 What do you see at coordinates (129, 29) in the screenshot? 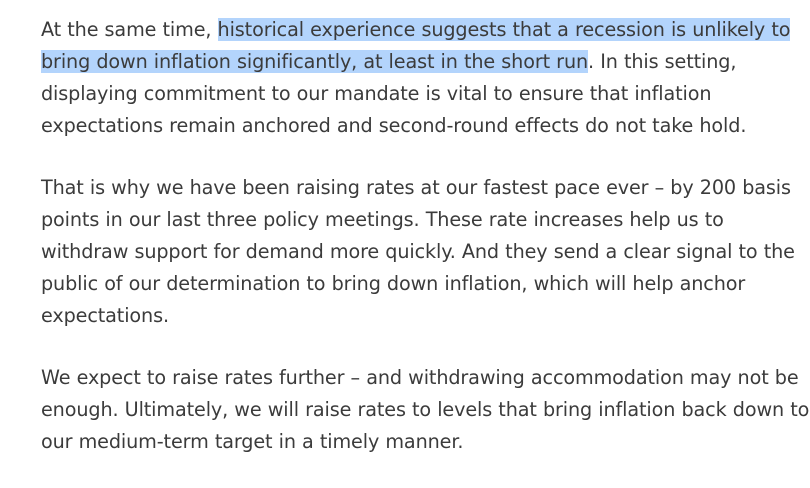
I see `paragraph-1-lead-text: At the same time,` at bounding box center [129, 29].